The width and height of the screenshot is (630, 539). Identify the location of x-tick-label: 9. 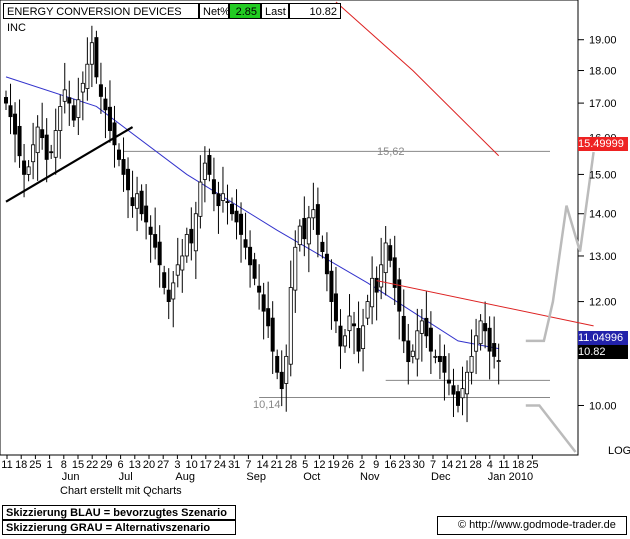
(376, 465).